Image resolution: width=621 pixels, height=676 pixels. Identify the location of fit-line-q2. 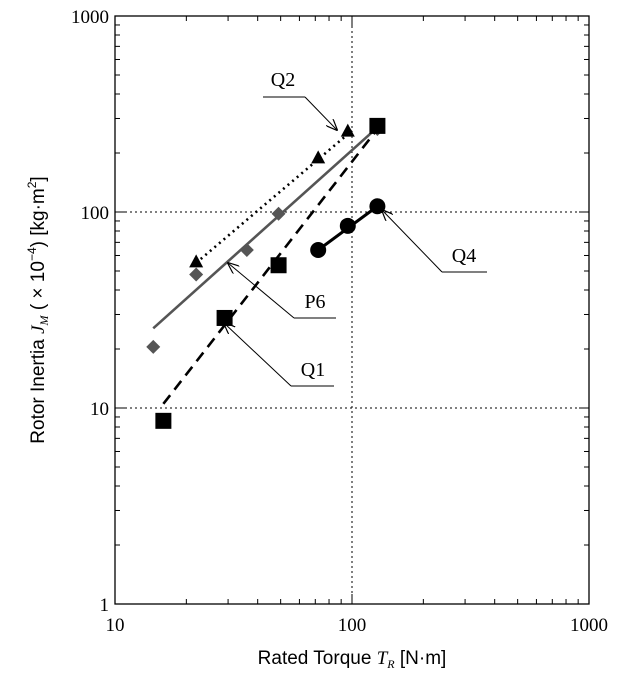
(274, 196).